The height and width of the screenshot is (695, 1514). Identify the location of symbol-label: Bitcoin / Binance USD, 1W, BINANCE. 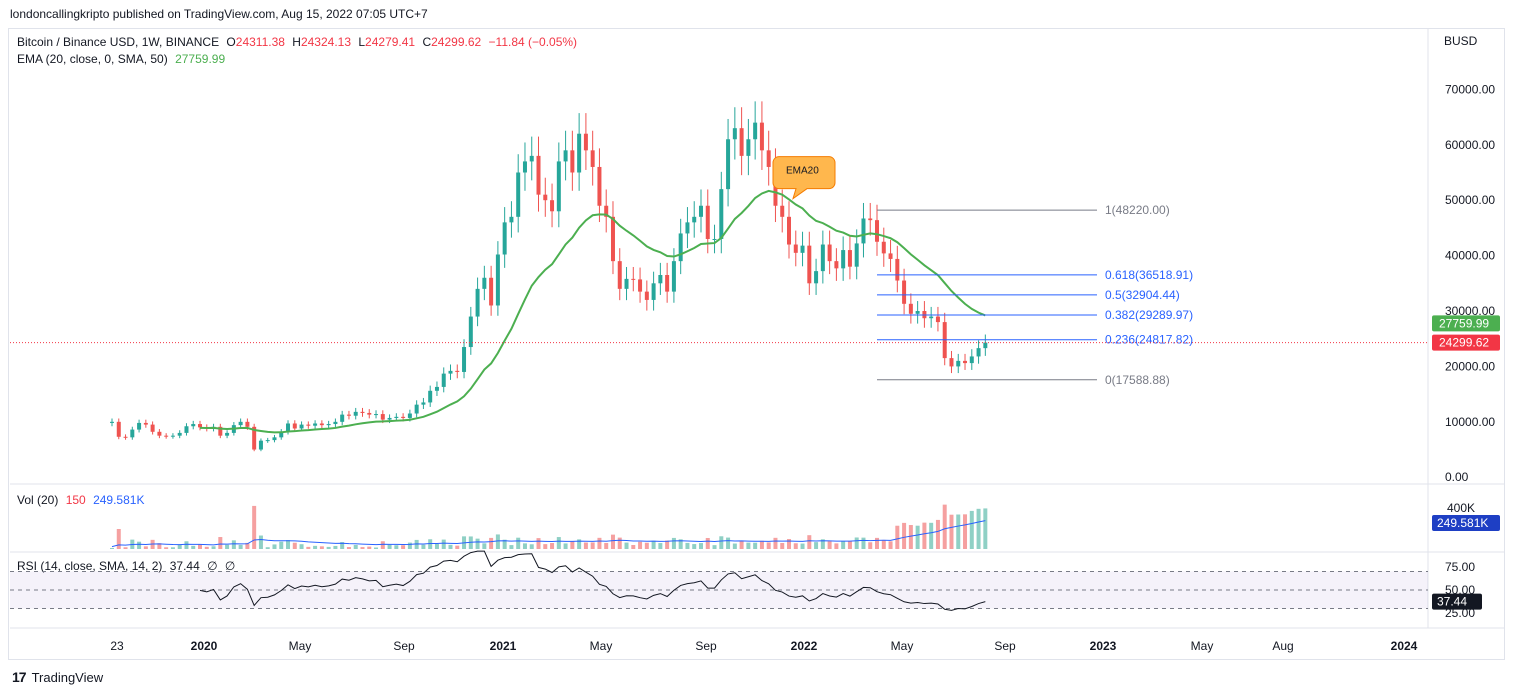
(118, 42).